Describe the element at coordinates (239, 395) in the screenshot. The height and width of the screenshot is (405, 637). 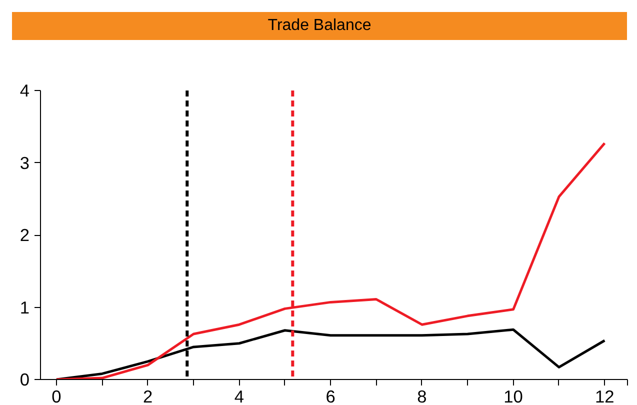
I see `x-tick-label: 4` at that location.